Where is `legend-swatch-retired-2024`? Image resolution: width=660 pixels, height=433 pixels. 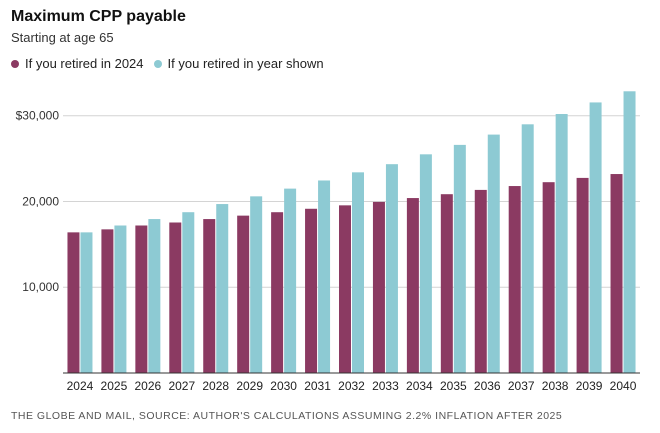 legend-swatch-retired-2024 is located at coordinates (15, 63).